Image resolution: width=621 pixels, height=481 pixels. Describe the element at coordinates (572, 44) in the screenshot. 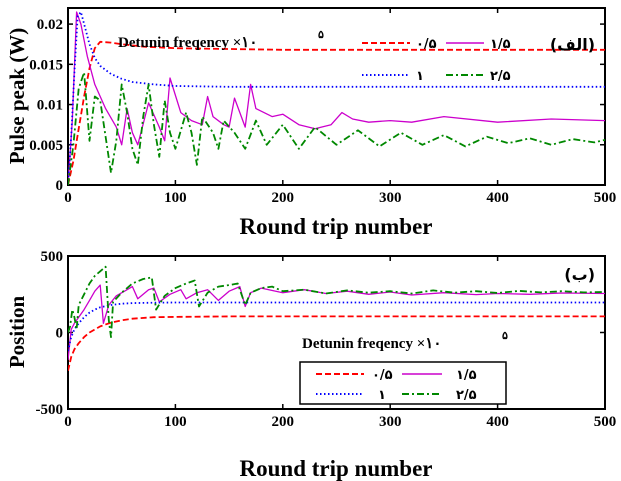

I see `panel-label: (الف)` at that location.